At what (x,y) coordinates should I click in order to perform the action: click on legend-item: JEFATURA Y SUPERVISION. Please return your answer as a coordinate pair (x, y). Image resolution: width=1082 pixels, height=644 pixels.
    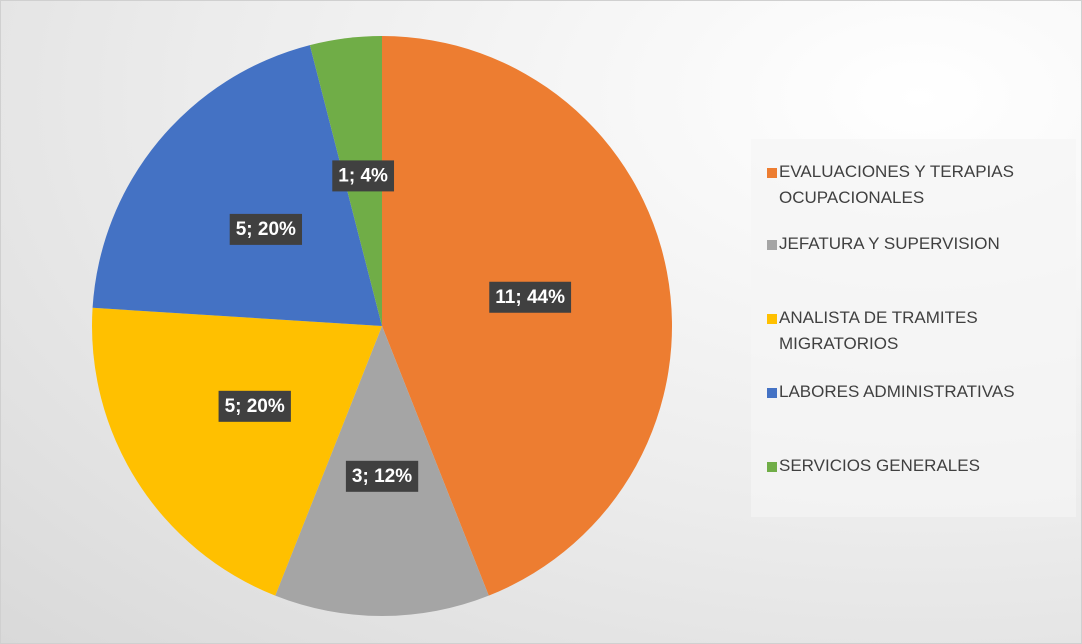
    Looking at the image, I should click on (918, 244).